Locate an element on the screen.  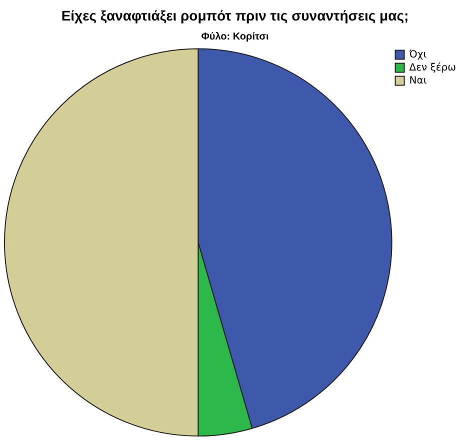
legend-label: Δεν ξέρω is located at coordinates (432, 68).